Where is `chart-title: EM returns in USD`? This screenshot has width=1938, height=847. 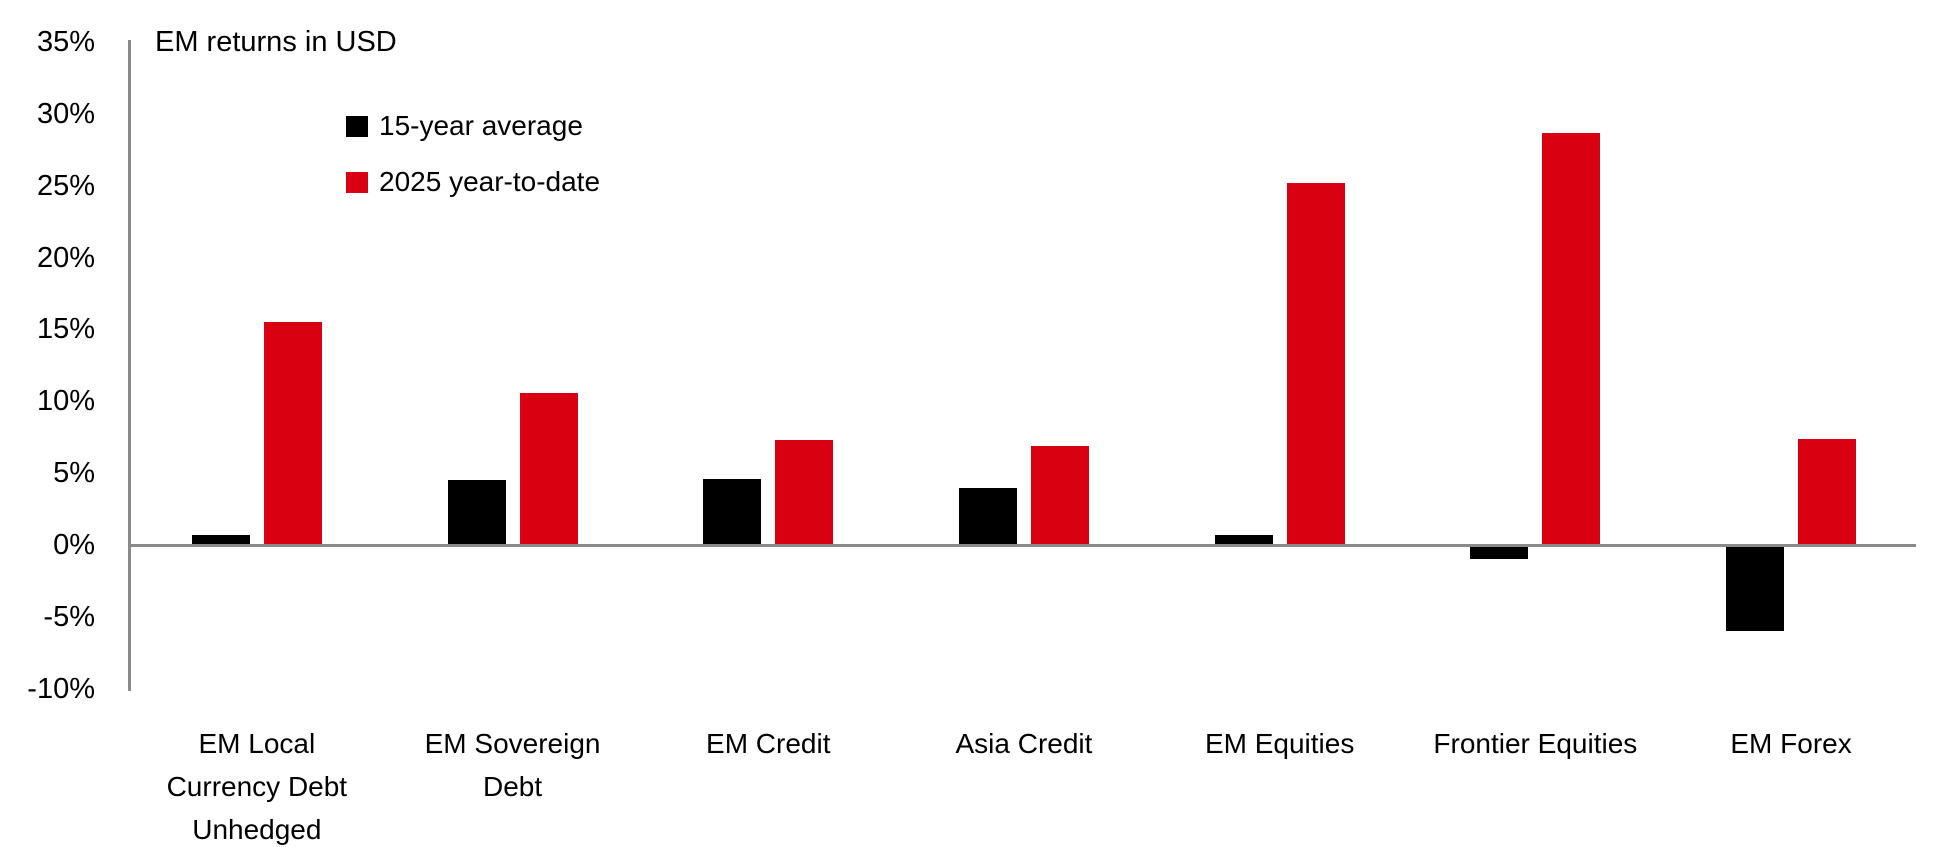
chart-title: EM returns in USD is located at coordinates (276, 42).